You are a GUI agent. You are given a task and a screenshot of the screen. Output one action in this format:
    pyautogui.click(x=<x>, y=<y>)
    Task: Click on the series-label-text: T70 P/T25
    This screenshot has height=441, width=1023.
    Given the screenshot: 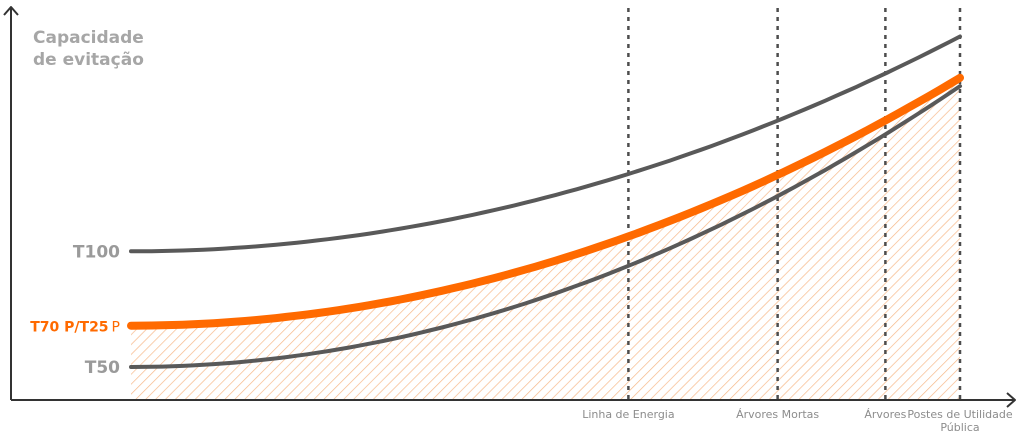 What is the action you would take?
    pyautogui.click(x=69, y=328)
    